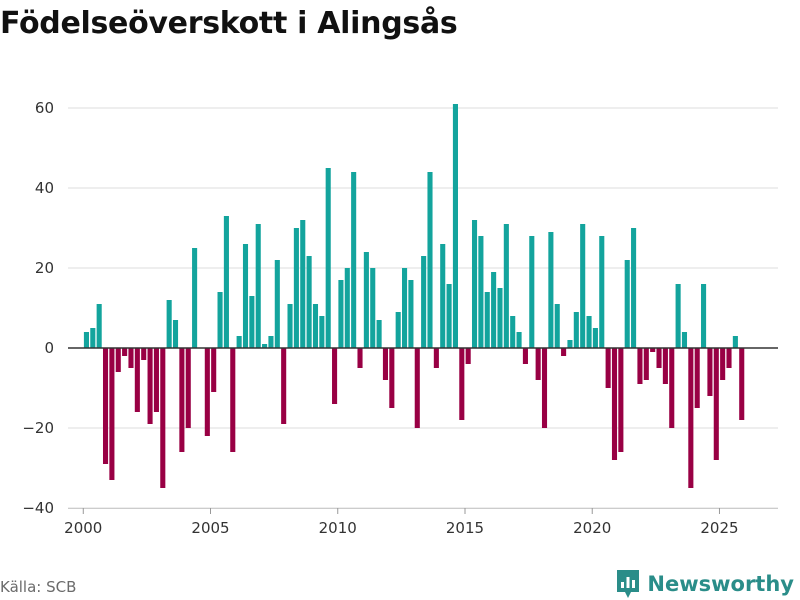  Describe the element at coordinates (38, 587) in the screenshot. I see `source-note: Källa: SCB` at that location.